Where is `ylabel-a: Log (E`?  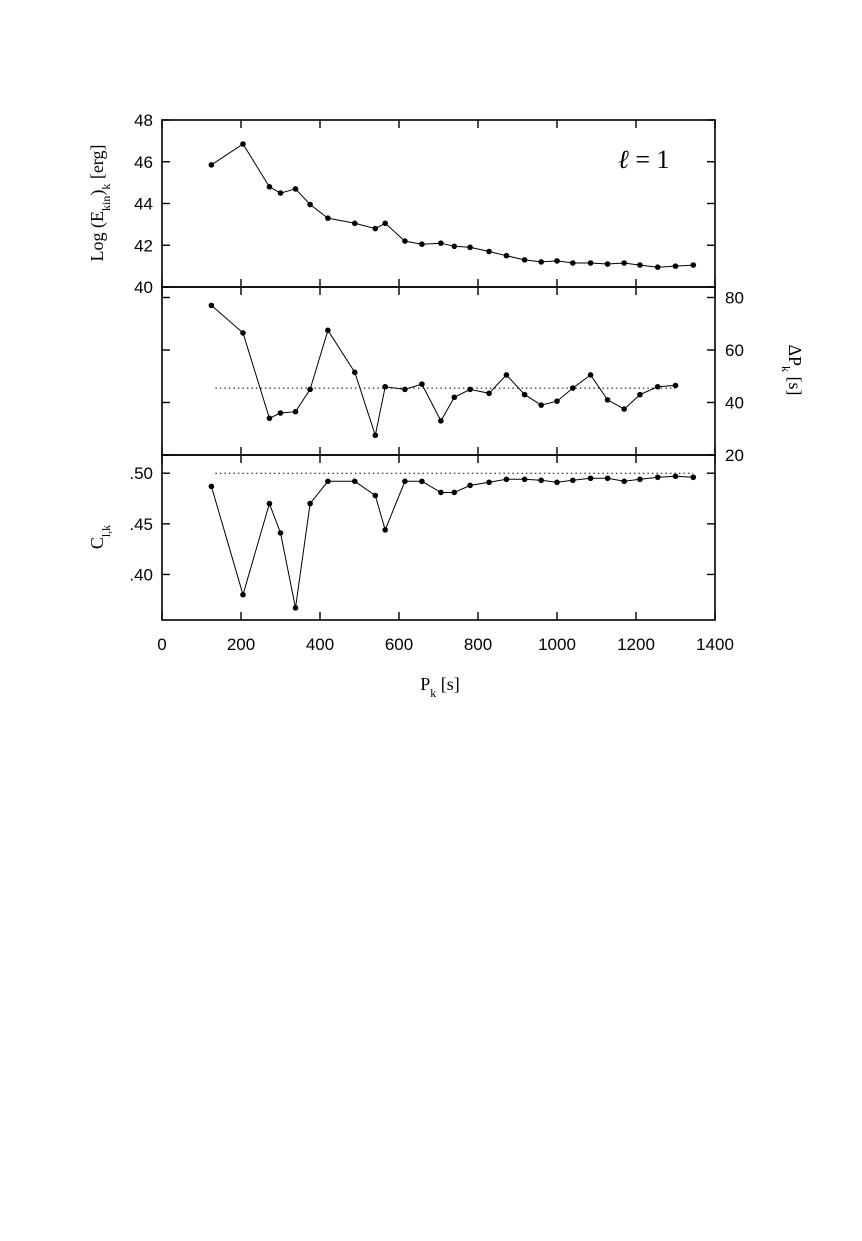 ylabel-a: Log (E is located at coordinates (97, 236).